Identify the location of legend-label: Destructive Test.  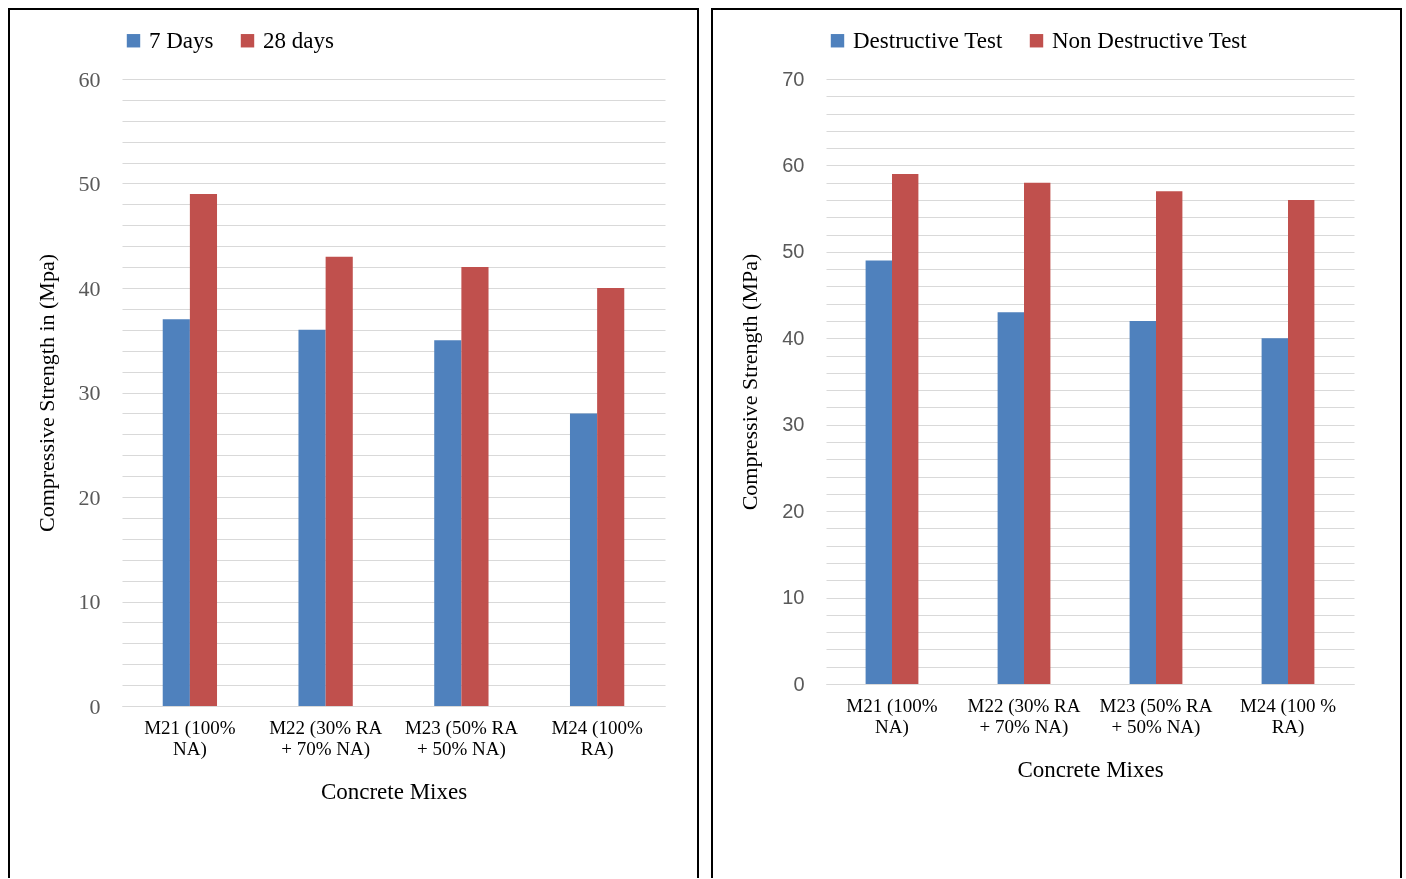
(928, 40).